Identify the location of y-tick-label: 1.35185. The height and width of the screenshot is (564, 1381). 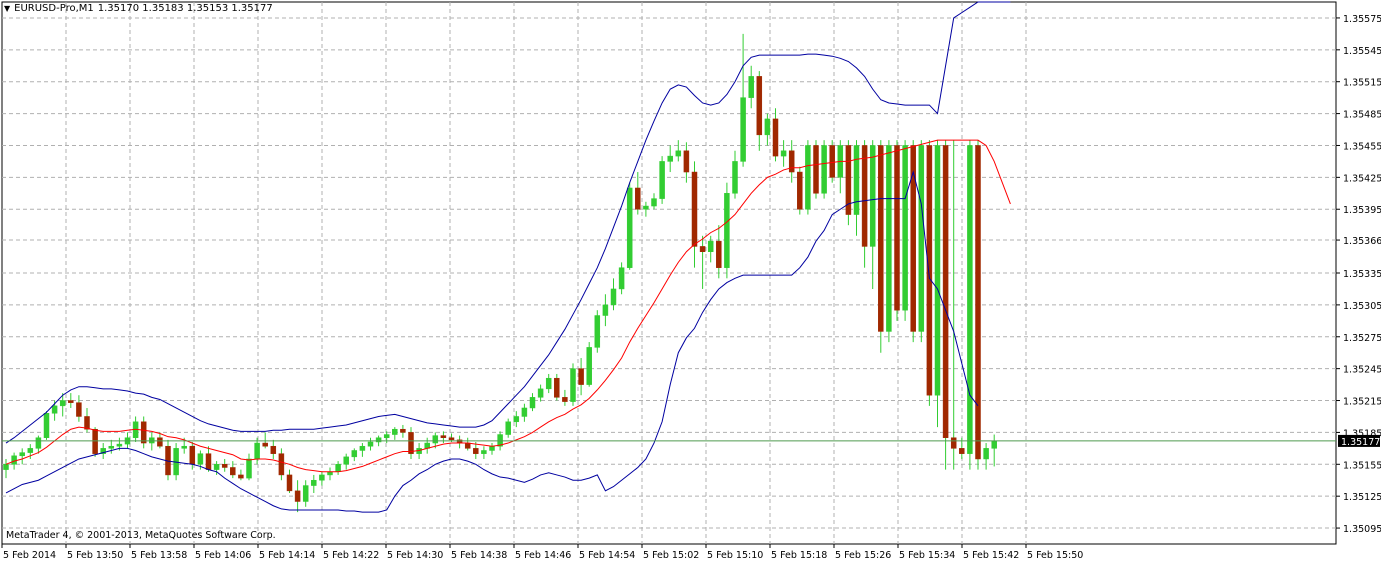
(1362, 433).